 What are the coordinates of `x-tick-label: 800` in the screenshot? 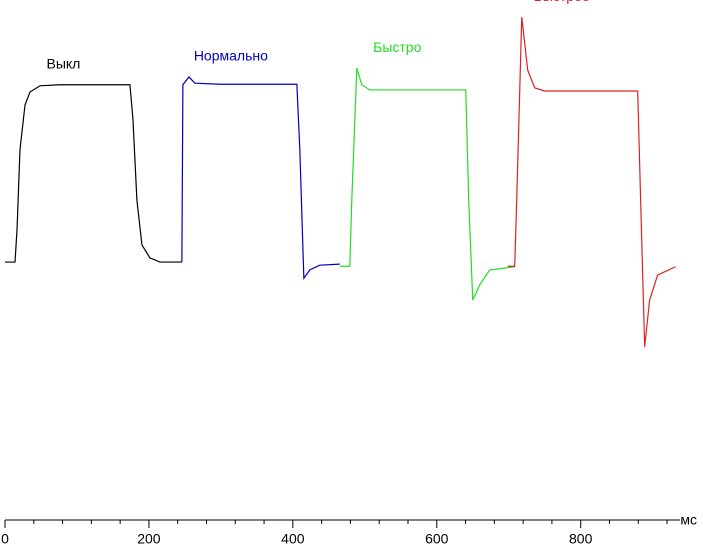 It's located at (581, 539).